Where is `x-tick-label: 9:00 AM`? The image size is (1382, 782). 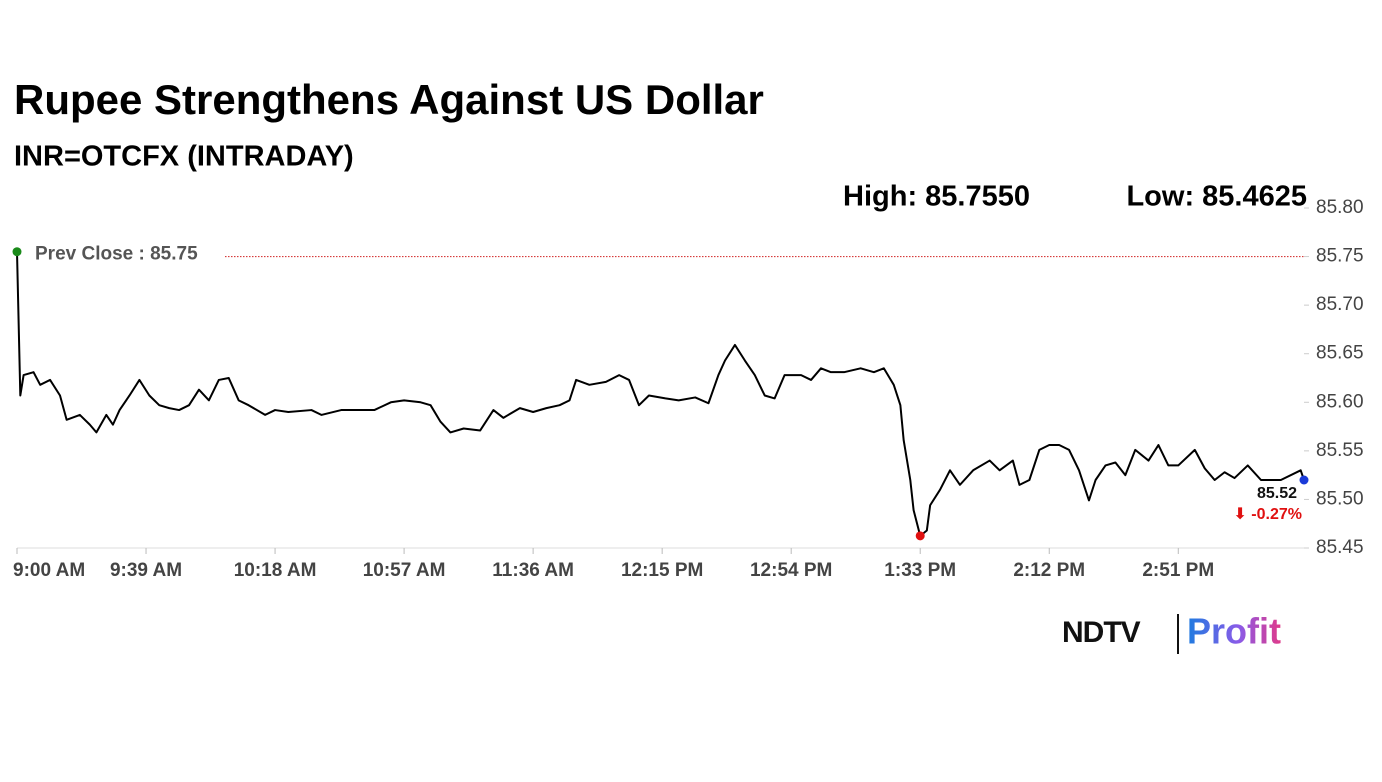 x-tick-label: 9:00 AM is located at coordinates (49, 570).